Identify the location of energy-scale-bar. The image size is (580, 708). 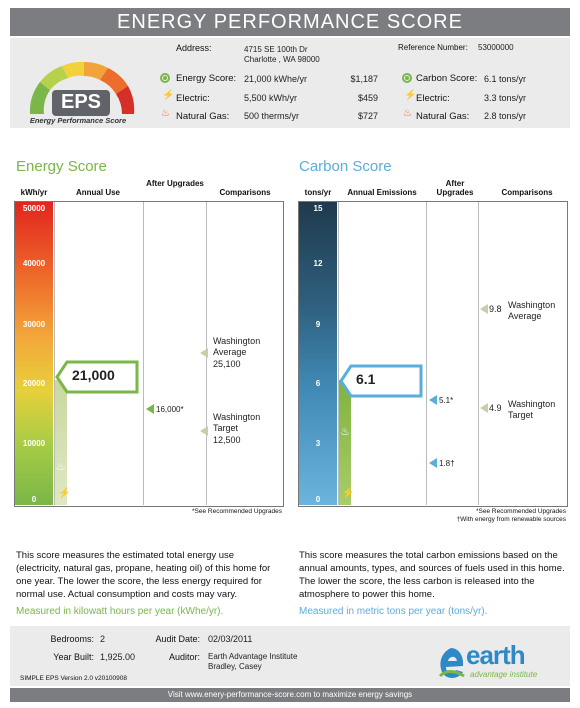
(34, 353).